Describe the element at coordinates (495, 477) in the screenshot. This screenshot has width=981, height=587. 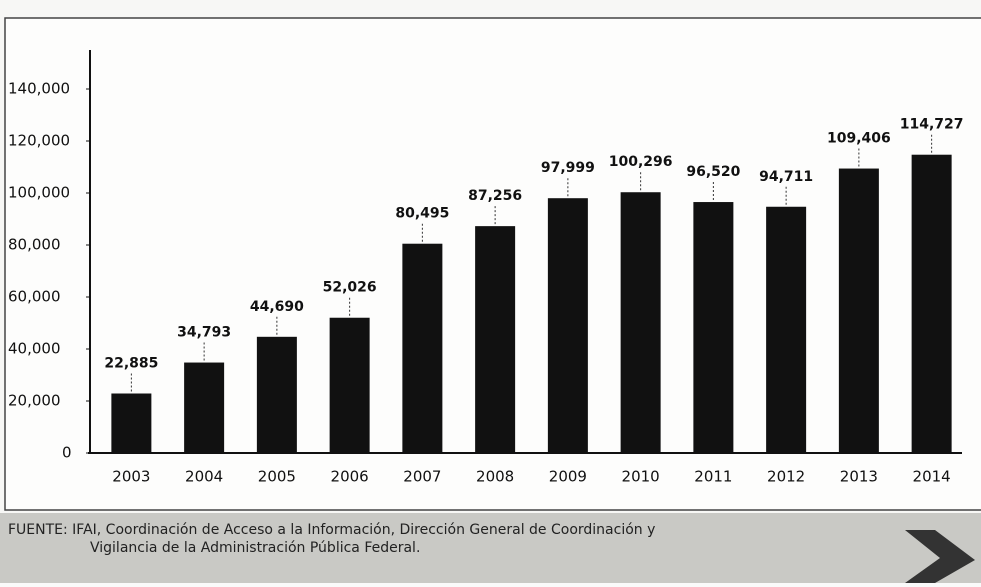
I see `x-tick-label: 2008` at that location.